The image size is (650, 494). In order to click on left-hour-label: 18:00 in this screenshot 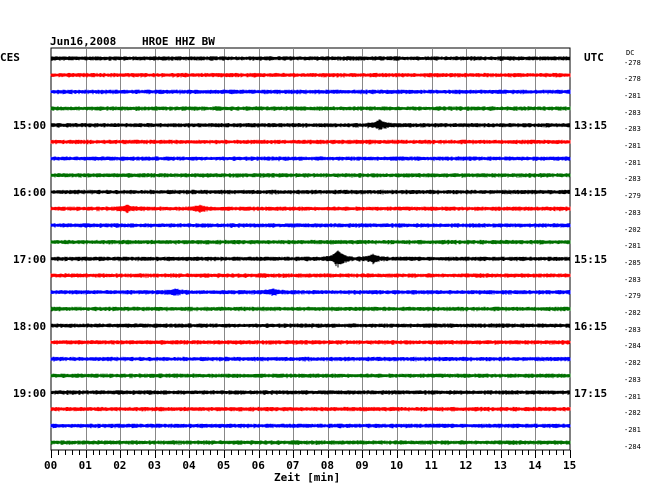, I will do `click(30, 326)`.